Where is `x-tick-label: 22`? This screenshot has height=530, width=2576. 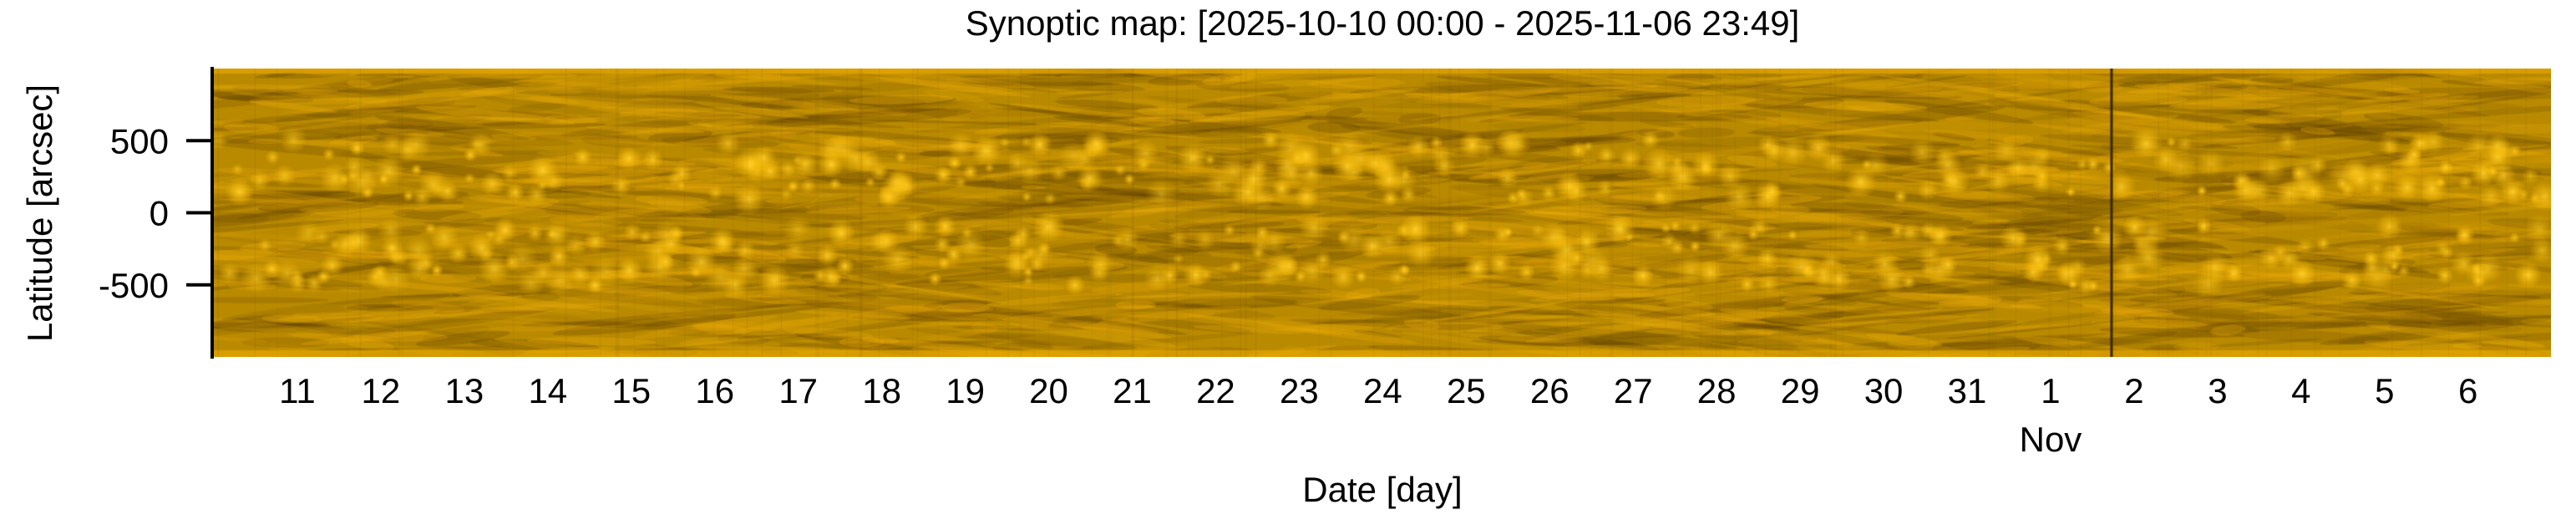 x-tick-label: 22 is located at coordinates (1215, 390).